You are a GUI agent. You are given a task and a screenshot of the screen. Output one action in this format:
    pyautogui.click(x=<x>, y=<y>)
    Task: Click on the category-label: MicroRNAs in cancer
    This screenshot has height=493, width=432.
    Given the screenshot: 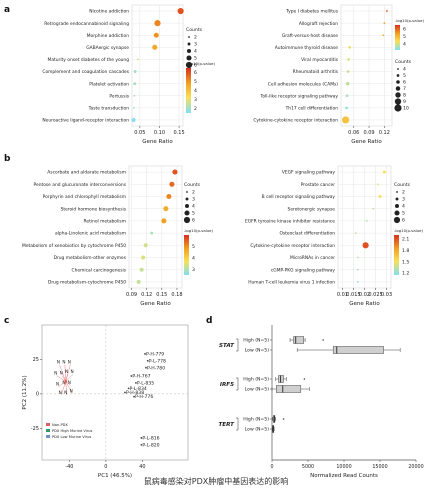 What is the action you would take?
    pyautogui.click(x=312, y=258)
    